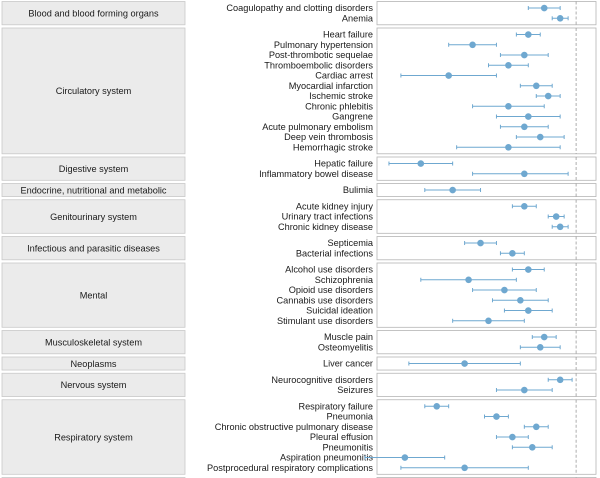 The width and height of the screenshot is (600, 478). I want to click on outcome-label: Acute pulmonary embolism, so click(317, 127).